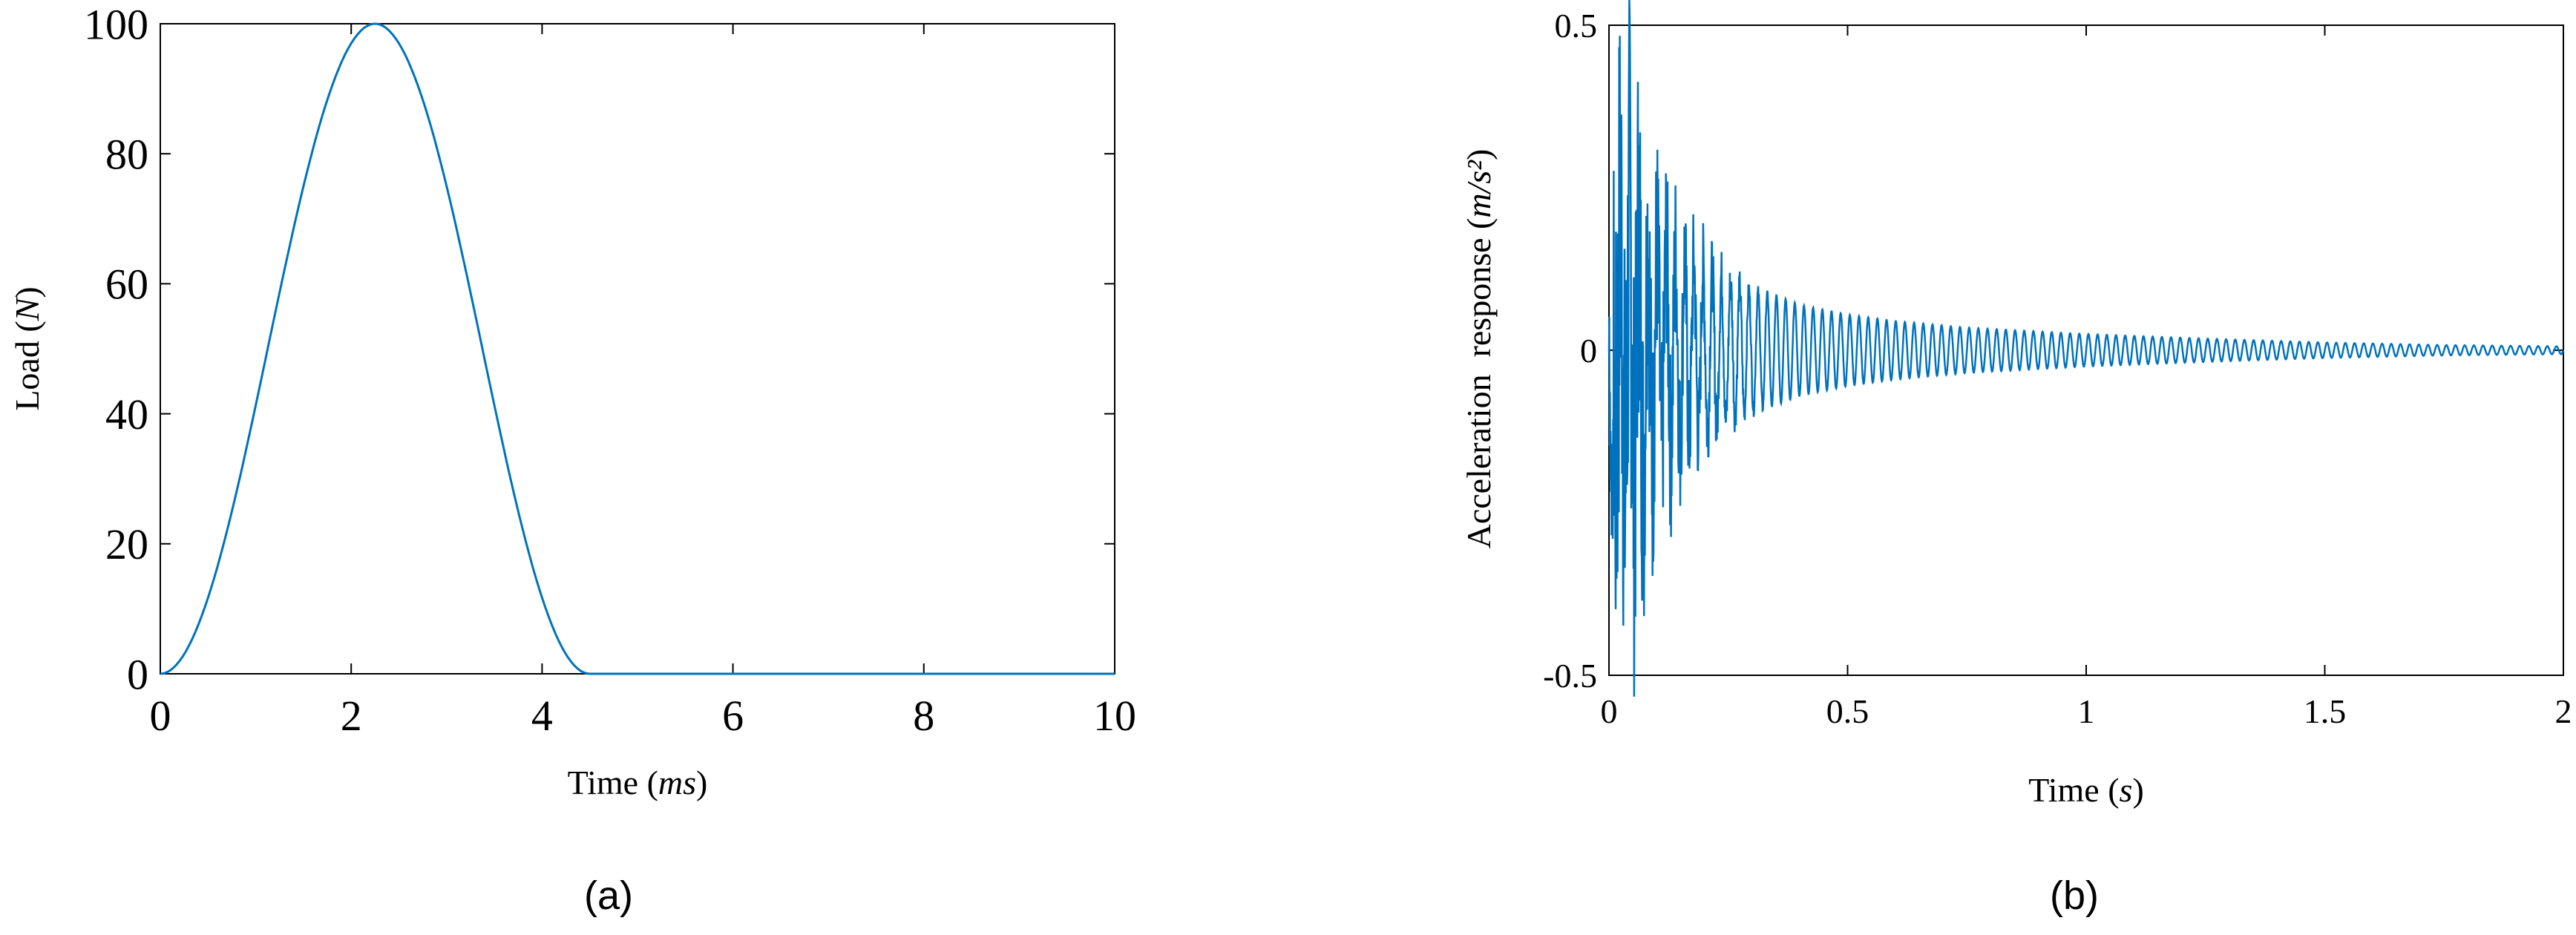 The width and height of the screenshot is (2576, 935). I want to click on panel-b-y-label-open-paren: (, so click(1479, 223).